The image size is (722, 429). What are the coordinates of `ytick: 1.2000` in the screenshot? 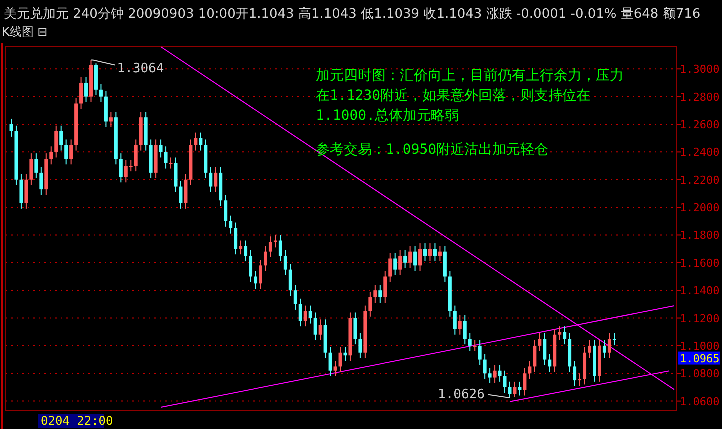 It's located at (700, 208).